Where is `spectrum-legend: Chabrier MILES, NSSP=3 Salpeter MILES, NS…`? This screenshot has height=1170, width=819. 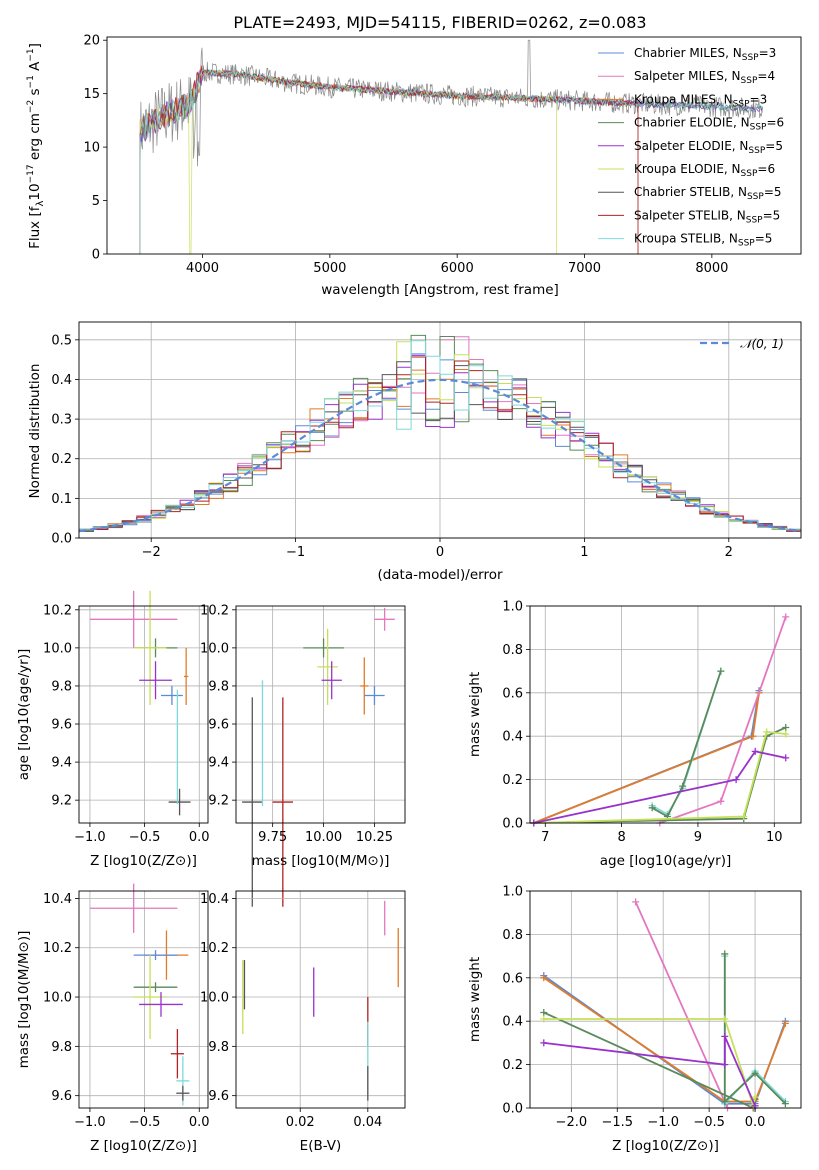
spectrum-legend: Chabrier MILES, NSSP=3 Salpeter MILES, NS… is located at coordinates (691, 147).